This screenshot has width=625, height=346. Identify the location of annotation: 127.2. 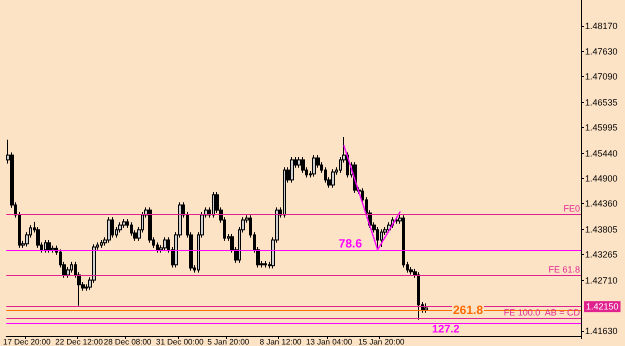
(446, 329).